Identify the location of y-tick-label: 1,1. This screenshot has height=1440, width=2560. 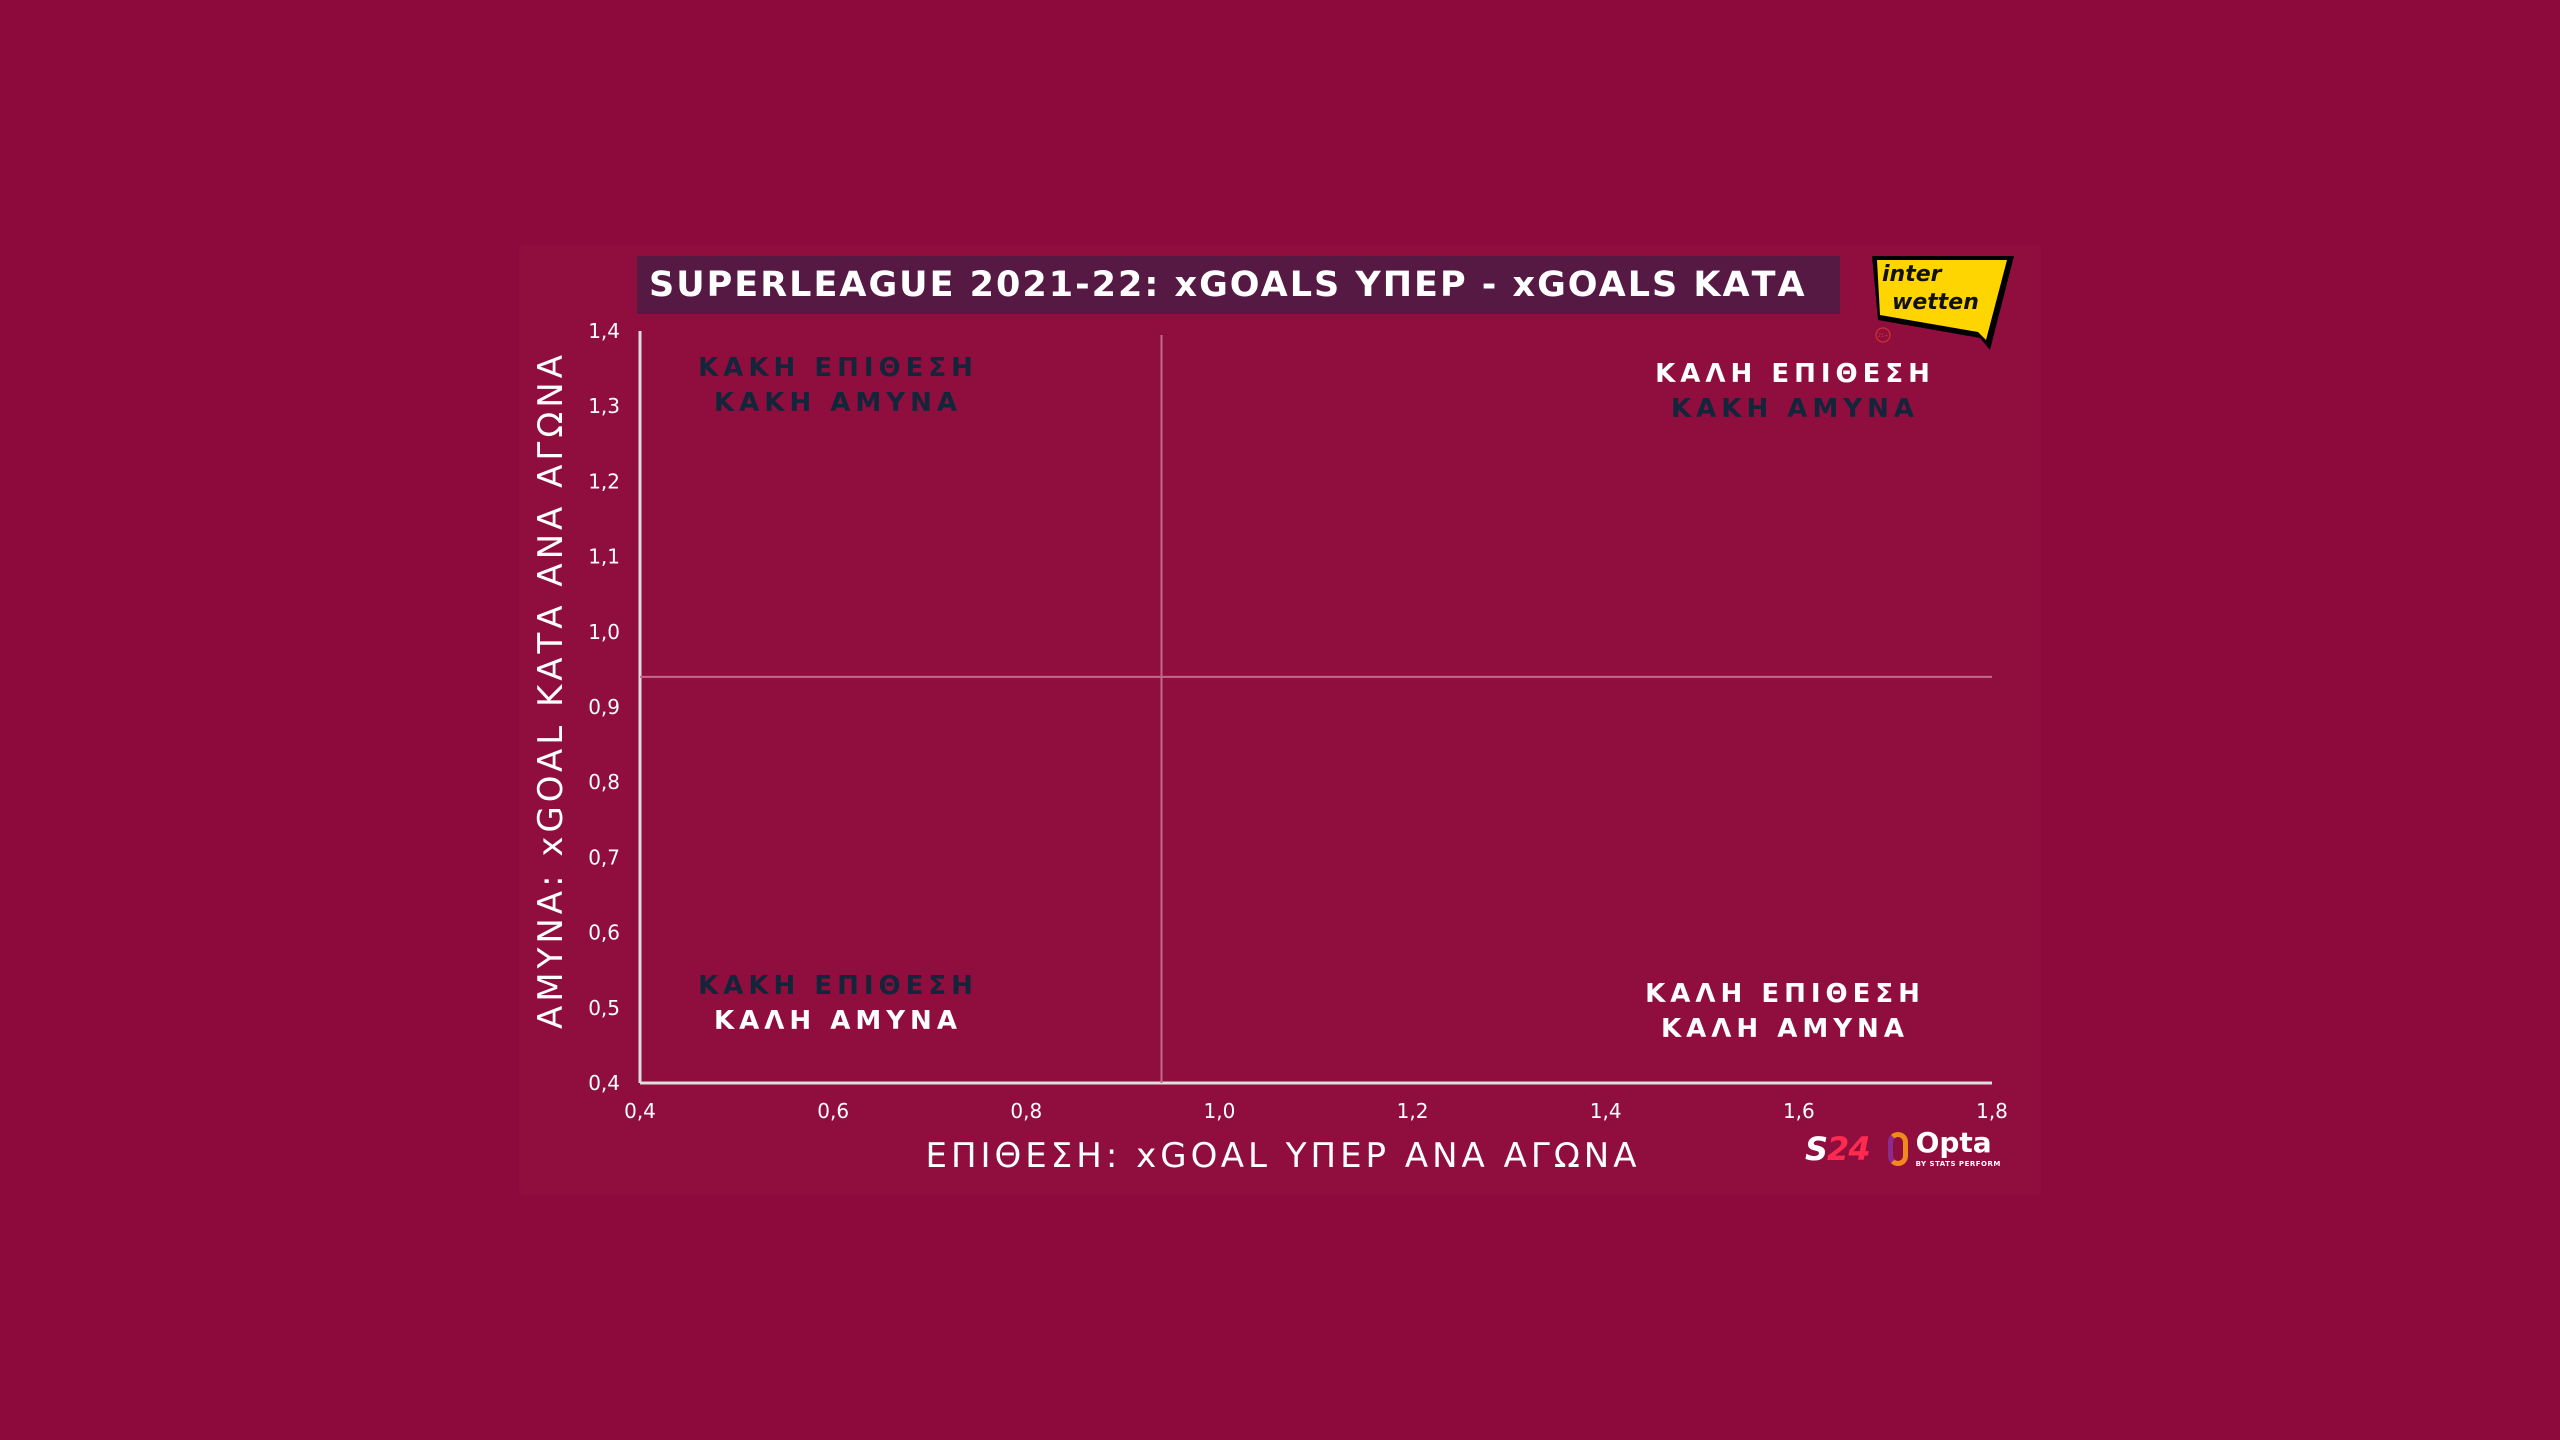
(604, 557).